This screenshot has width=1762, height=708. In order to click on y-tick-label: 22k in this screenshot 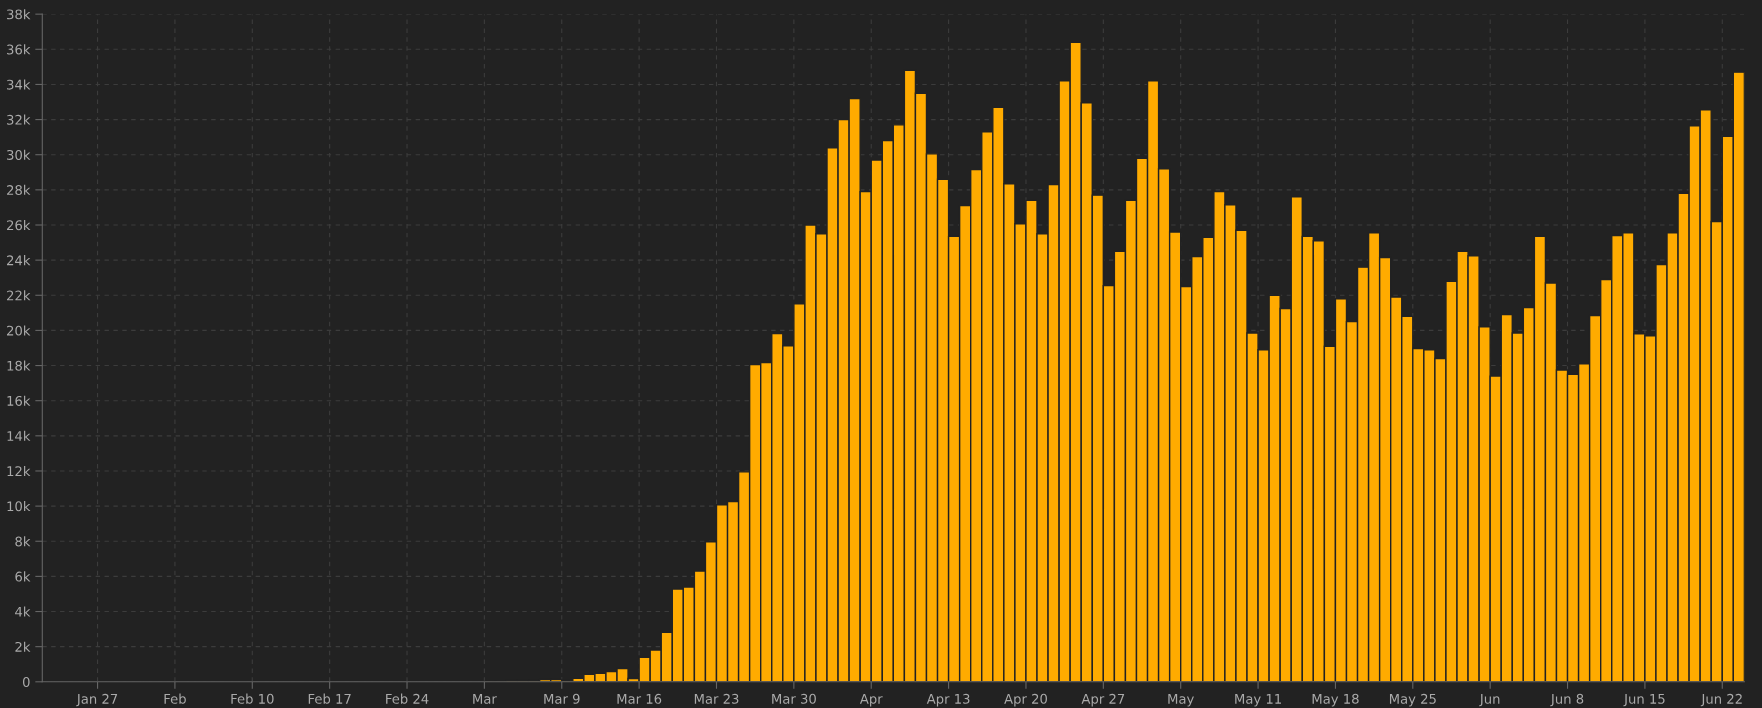, I will do `click(19, 295)`.